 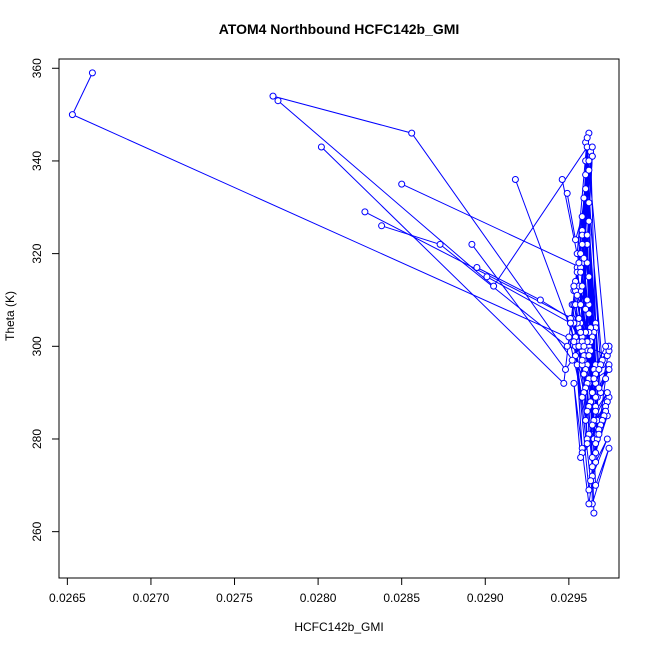 I want to click on x-tick-label: 0.0295, so click(x=568, y=598).